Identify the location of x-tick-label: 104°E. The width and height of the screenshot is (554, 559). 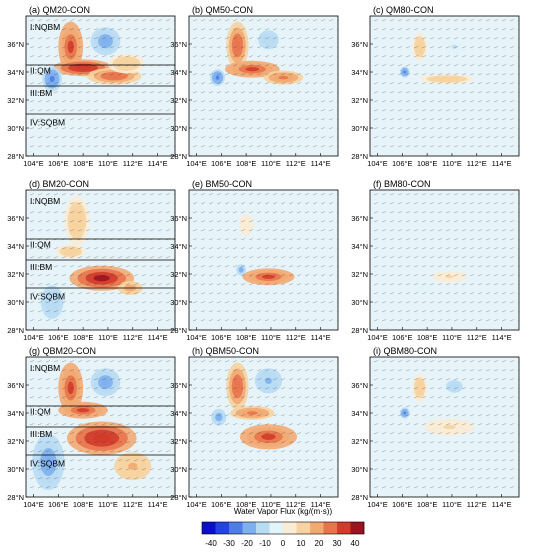
(377, 337).